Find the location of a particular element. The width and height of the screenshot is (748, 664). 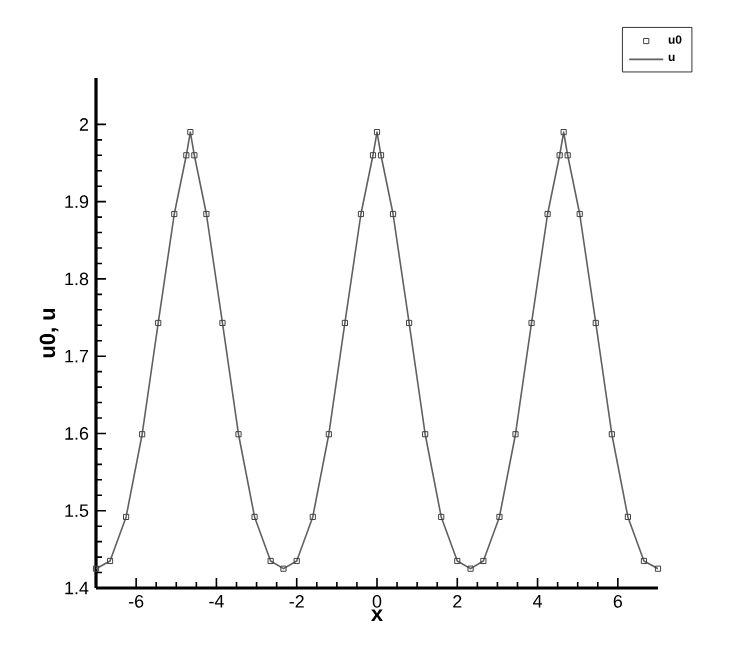

y-axis-title: u0, u is located at coordinates (49, 333).